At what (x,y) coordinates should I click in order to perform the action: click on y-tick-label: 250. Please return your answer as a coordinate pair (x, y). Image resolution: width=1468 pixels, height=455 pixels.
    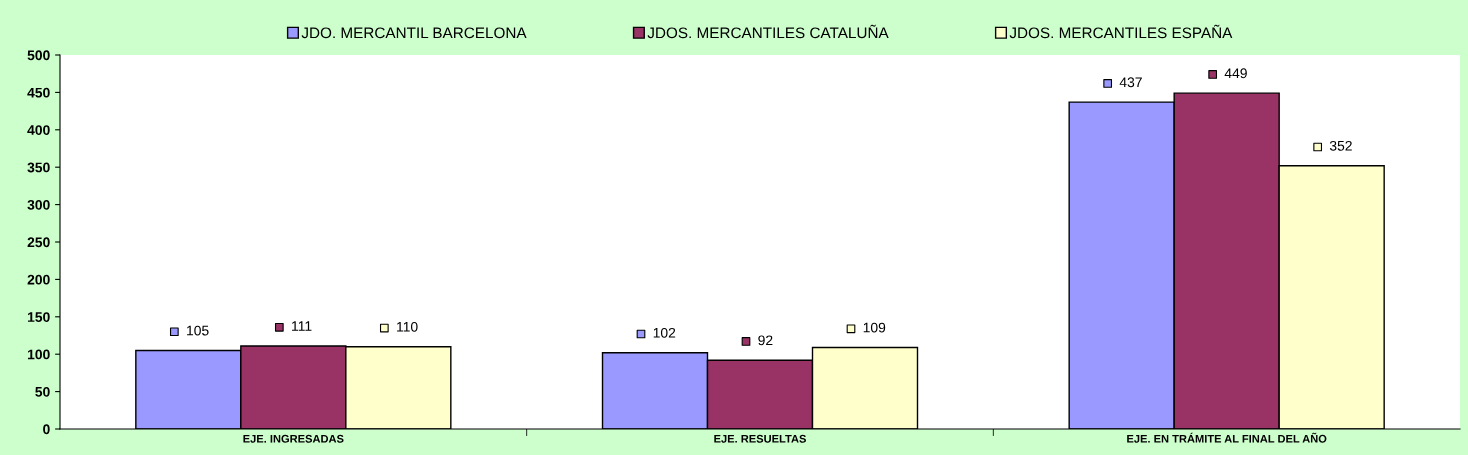
    Looking at the image, I should click on (38, 242).